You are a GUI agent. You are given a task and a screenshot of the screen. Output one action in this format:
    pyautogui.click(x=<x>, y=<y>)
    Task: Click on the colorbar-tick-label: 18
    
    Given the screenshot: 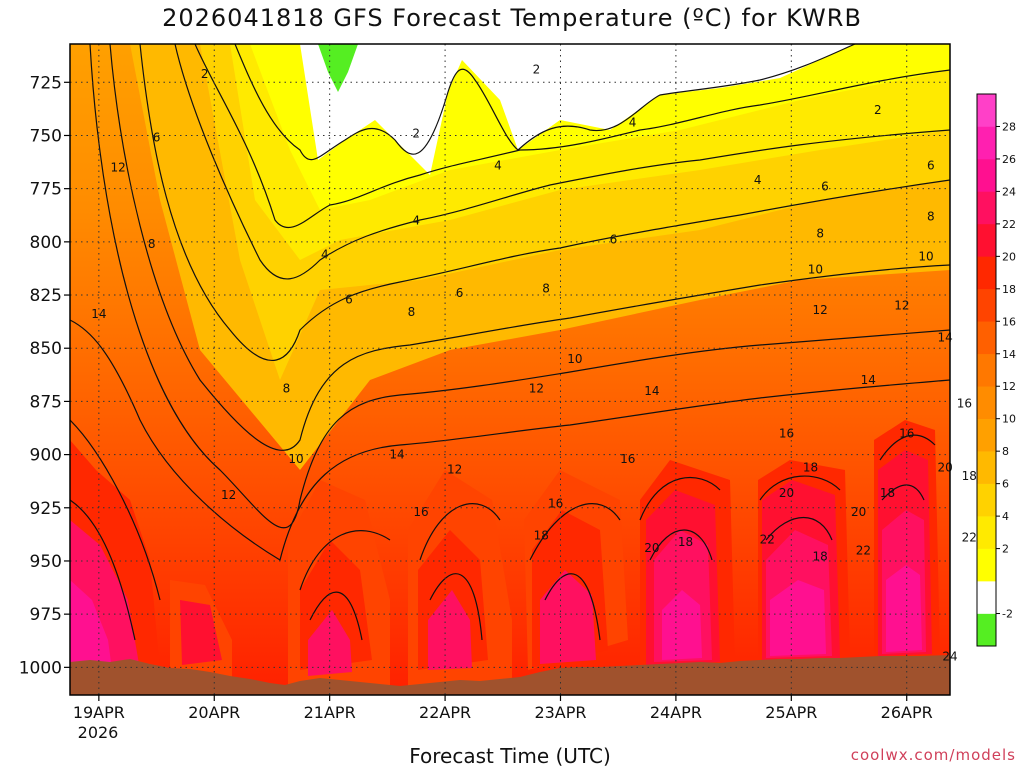 What is the action you would take?
    pyautogui.click(x=1009, y=289)
    